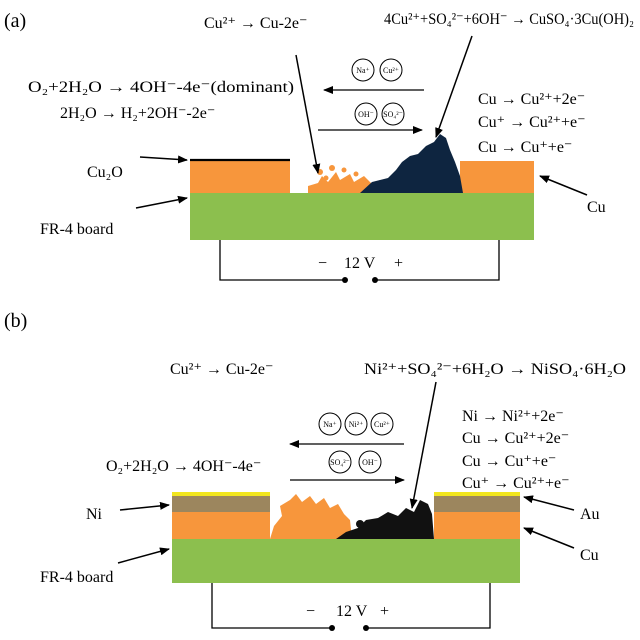 The height and width of the screenshot is (640, 640). I want to click on panel-b-terminal-positive, so click(366, 628).